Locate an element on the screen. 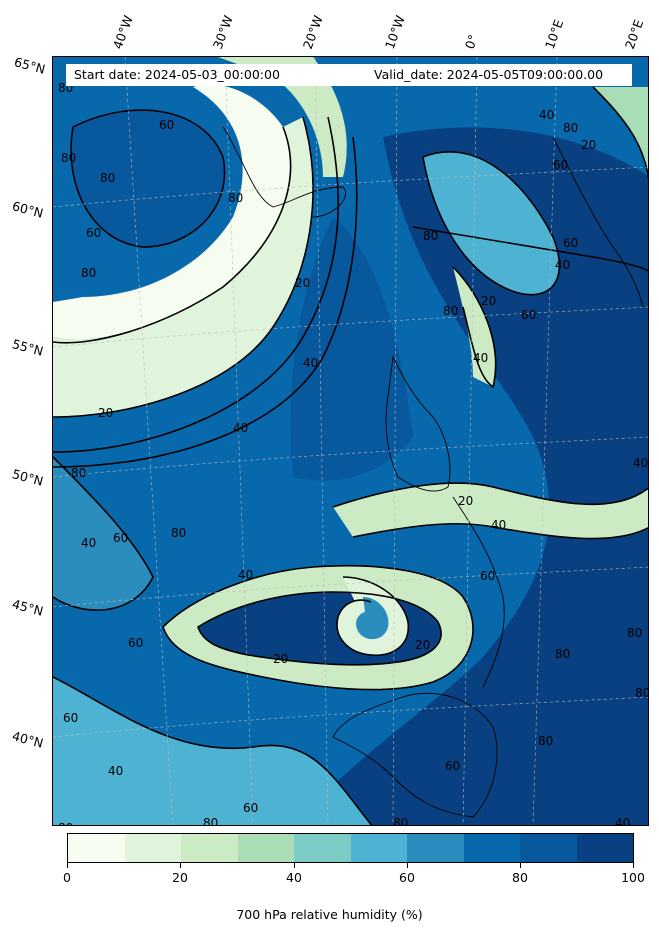  fill-dry-band-east is located at coordinates (490, 511).